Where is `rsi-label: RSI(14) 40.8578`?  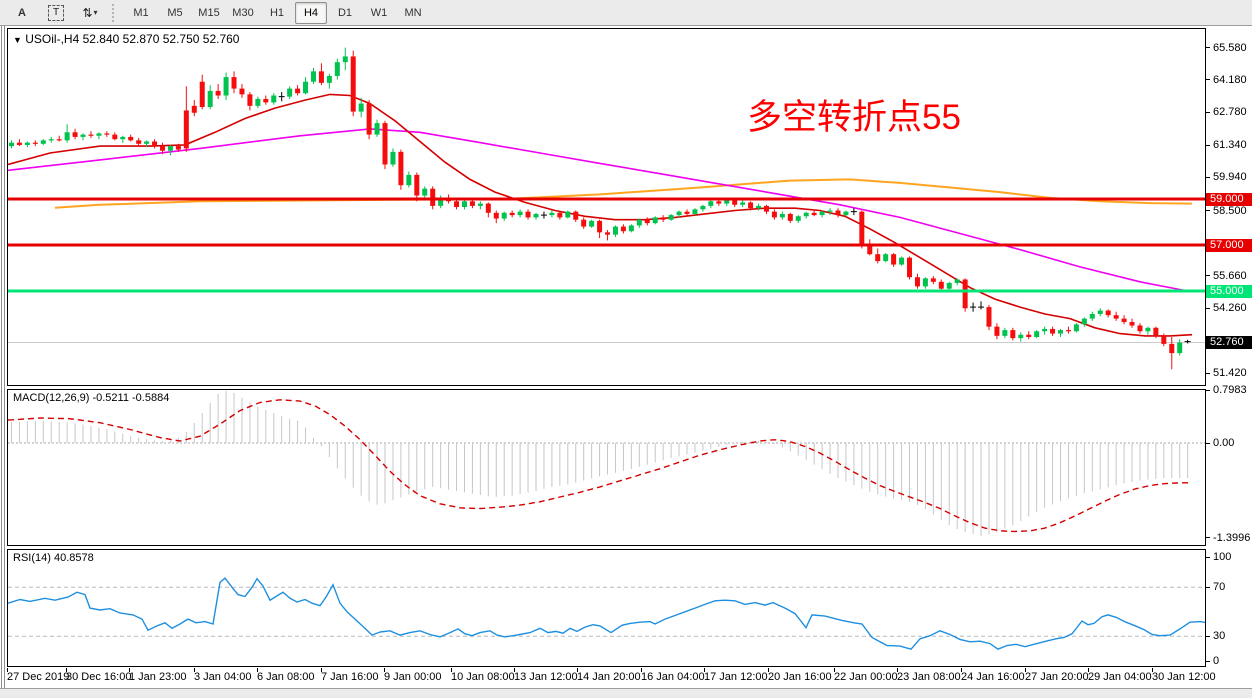
rsi-label: RSI(14) 40.8578 is located at coordinates (53, 558).